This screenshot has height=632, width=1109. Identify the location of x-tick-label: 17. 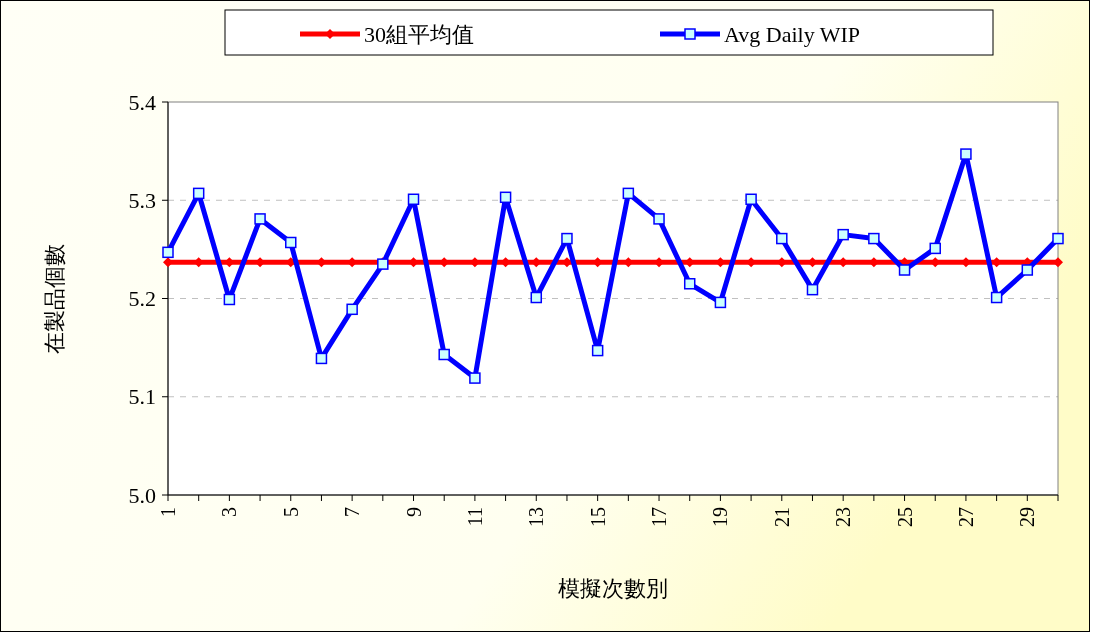
(659, 517).